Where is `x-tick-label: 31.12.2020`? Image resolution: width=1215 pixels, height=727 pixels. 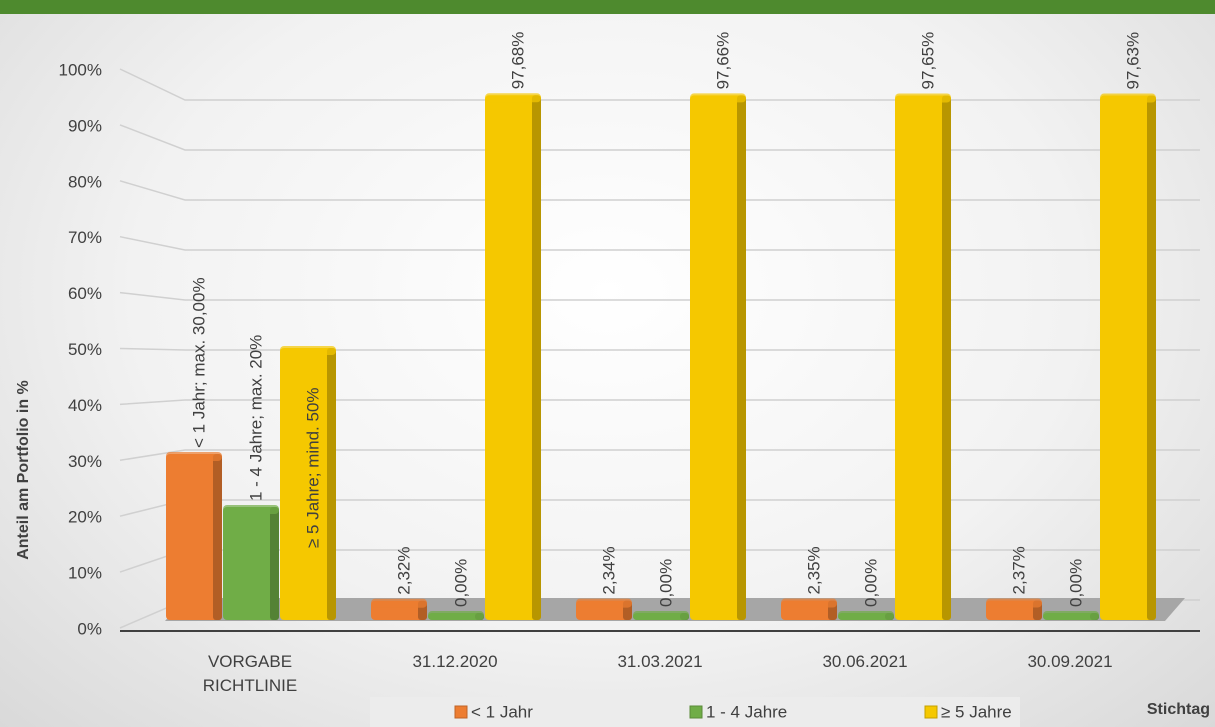 x-tick-label: 31.12.2020 is located at coordinates (455, 661).